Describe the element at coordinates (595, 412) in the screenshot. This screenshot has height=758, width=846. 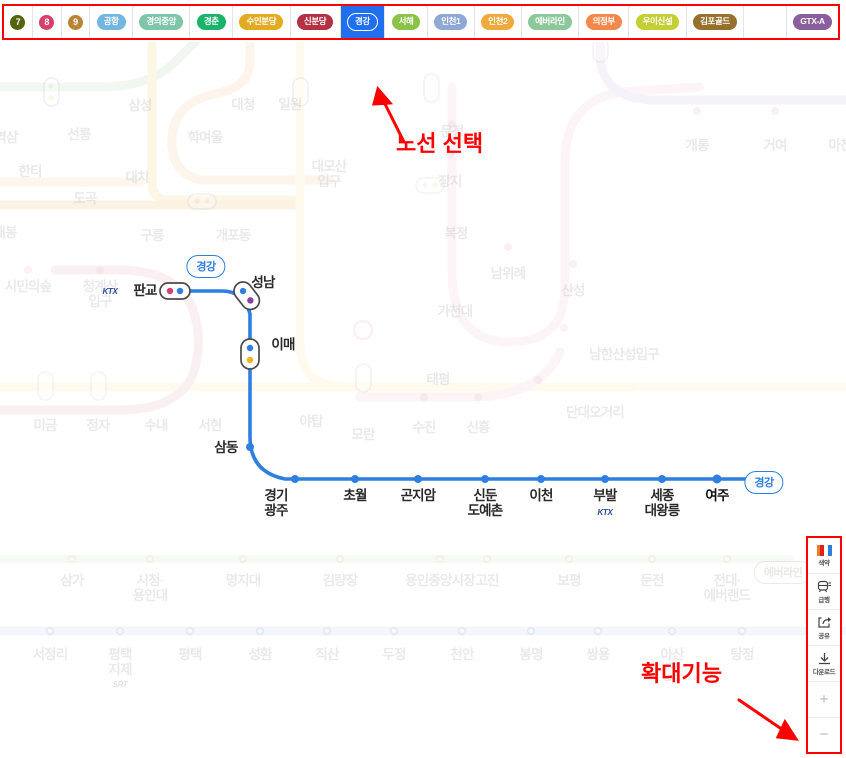
I see `background-station-label: 단대오거리` at that location.